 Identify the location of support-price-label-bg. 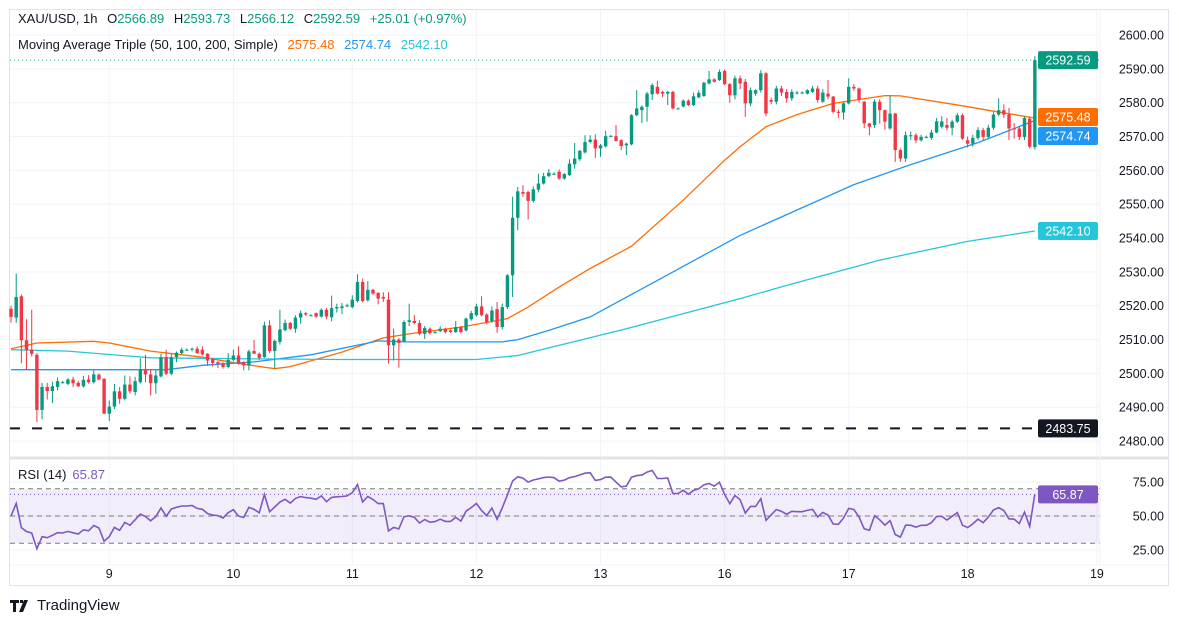
(1068, 428).